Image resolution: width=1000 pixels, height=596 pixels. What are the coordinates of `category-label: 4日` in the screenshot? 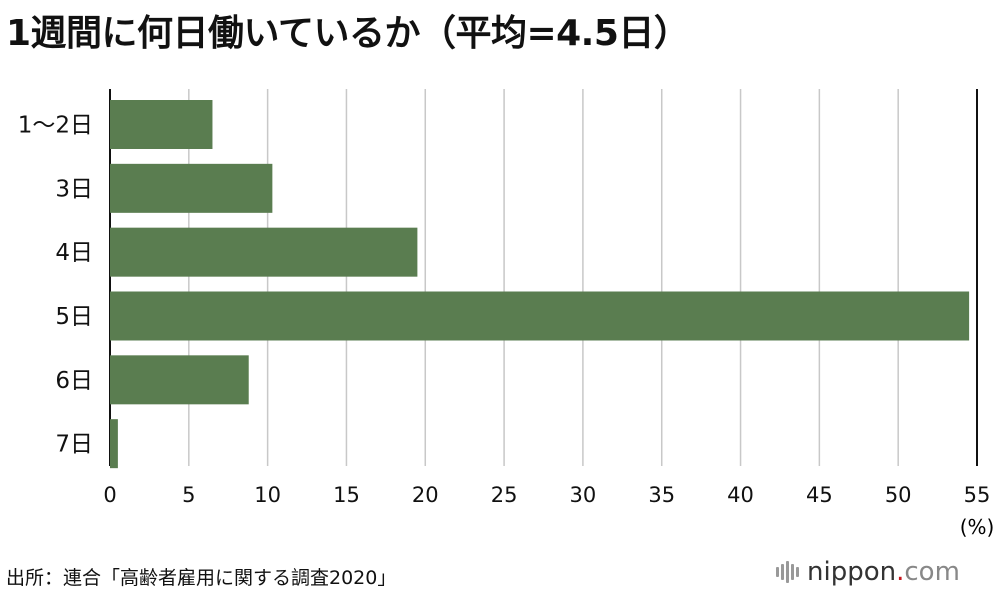 It's located at (74, 253).